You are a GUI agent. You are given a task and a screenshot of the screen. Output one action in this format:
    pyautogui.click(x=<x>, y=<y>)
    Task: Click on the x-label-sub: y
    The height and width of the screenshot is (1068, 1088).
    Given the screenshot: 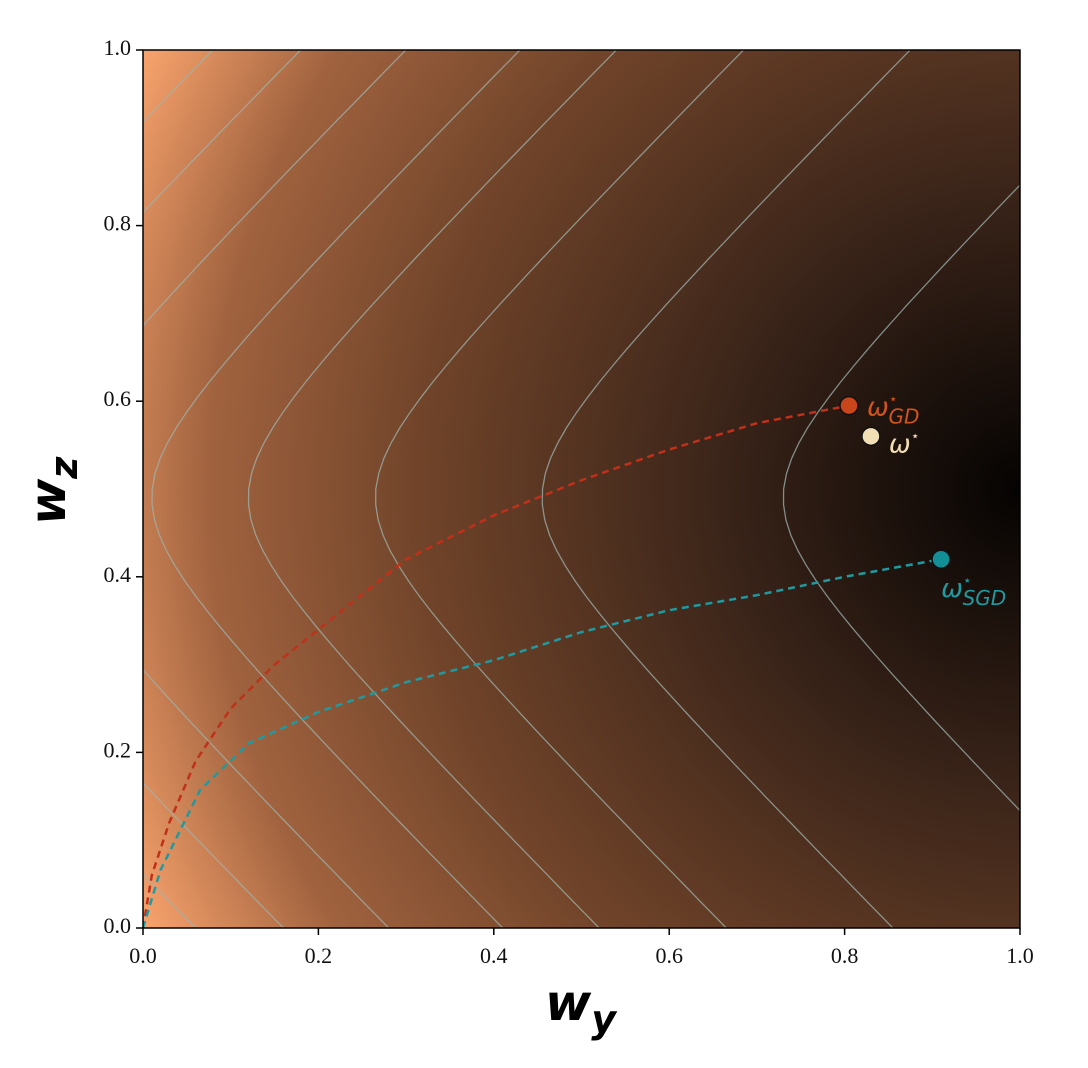 What is the action you would take?
    pyautogui.click(x=604, y=1019)
    